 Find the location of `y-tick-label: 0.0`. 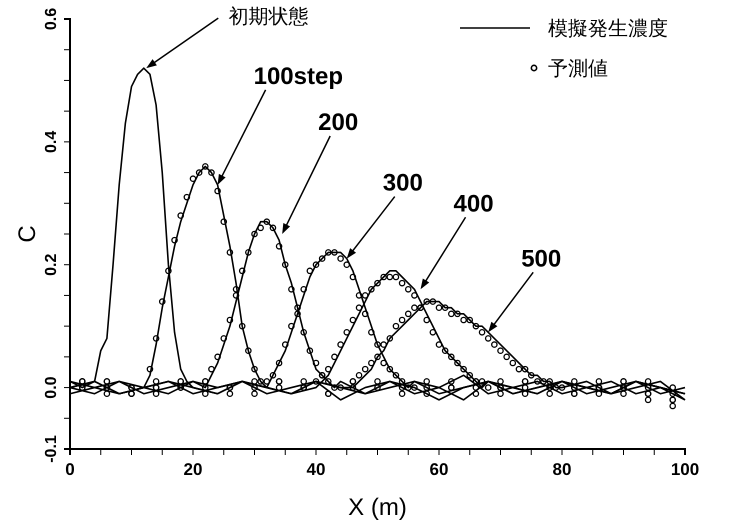

y-tick-label: 0.0 is located at coordinates (51, 387).